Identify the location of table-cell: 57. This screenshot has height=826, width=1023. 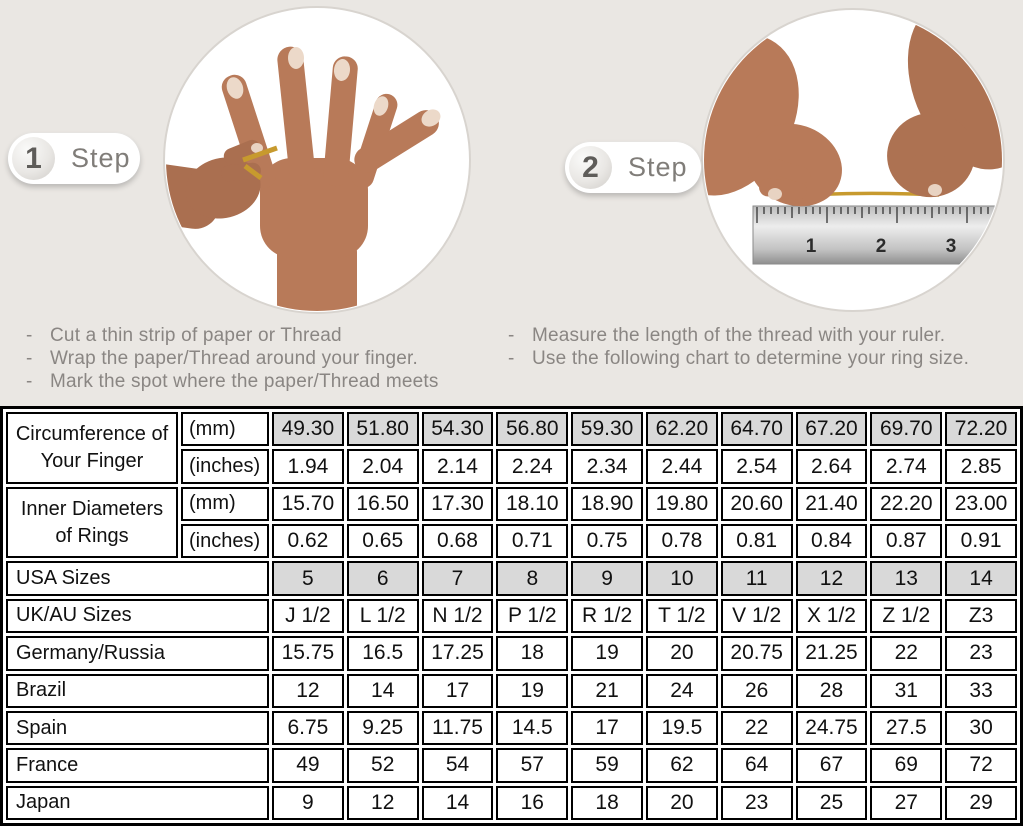
(532, 765).